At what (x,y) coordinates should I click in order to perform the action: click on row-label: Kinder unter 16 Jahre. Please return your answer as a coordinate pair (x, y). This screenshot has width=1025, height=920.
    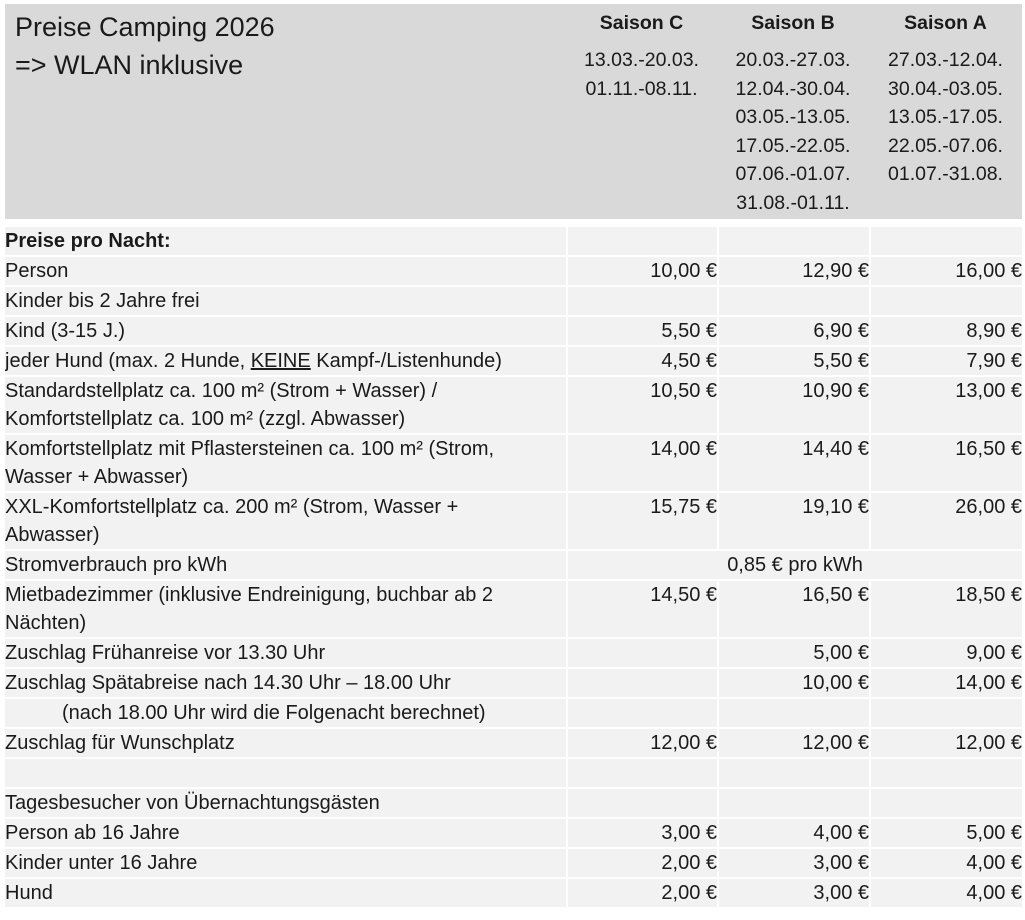
    Looking at the image, I should click on (285, 863).